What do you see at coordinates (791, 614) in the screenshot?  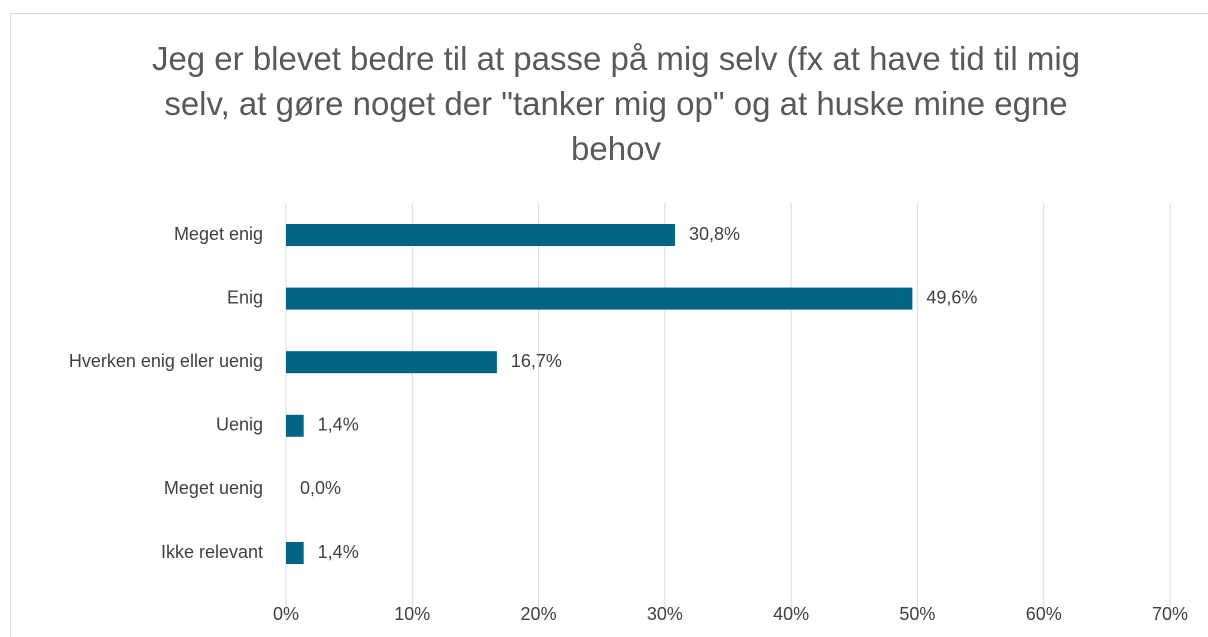 I see `x-tick-label: 40%` at bounding box center [791, 614].